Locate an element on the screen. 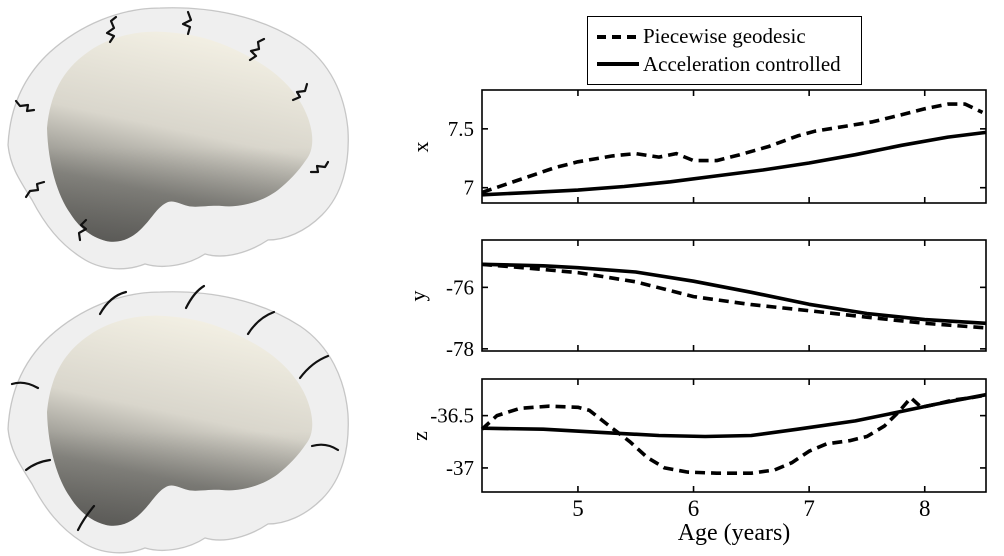  chart-x: 7.57 is located at coordinates (717, 146).